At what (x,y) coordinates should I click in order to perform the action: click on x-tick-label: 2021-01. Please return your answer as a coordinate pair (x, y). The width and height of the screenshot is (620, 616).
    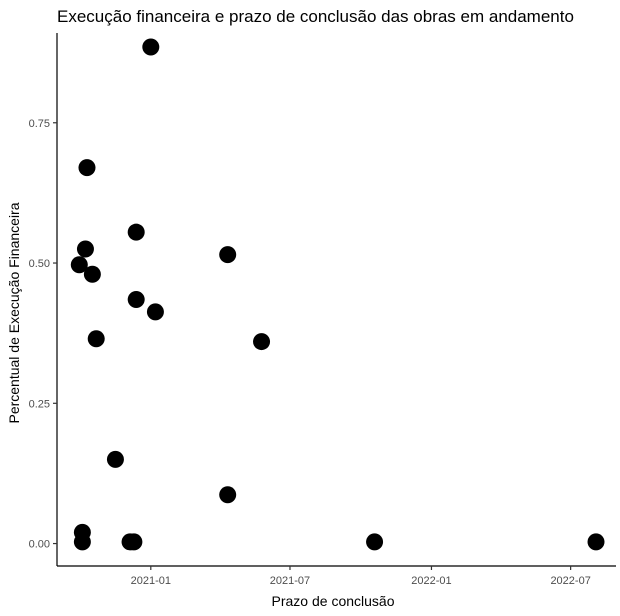
    Looking at the image, I should click on (151, 581).